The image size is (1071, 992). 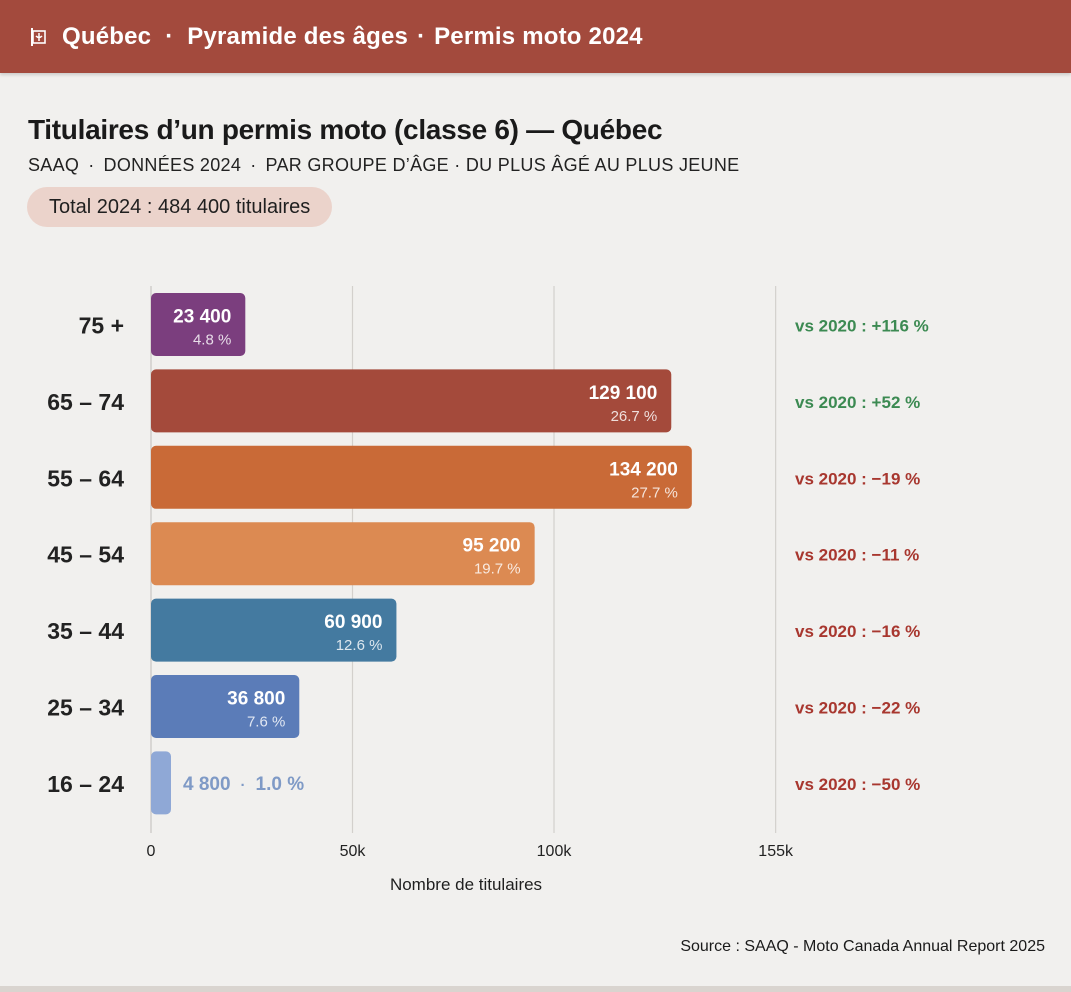 I want to click on change-vs-2020-label: vs 2020 : −16 %, so click(x=857, y=631).